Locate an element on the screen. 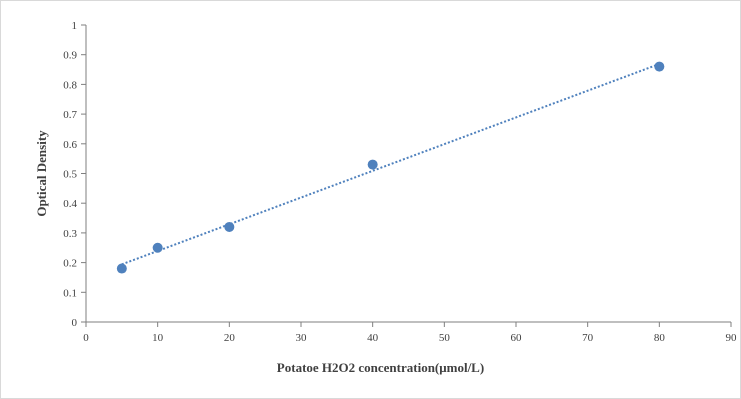  y-tick-label: 0.6 is located at coordinates (70, 145).